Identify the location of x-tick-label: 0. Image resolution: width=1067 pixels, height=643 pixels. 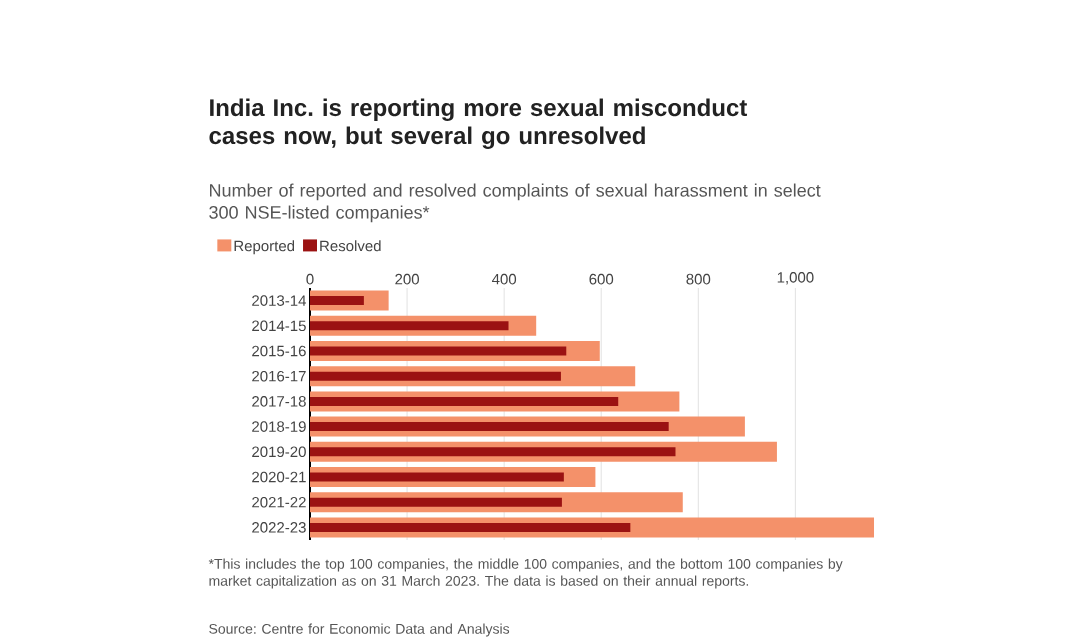
(310, 279).